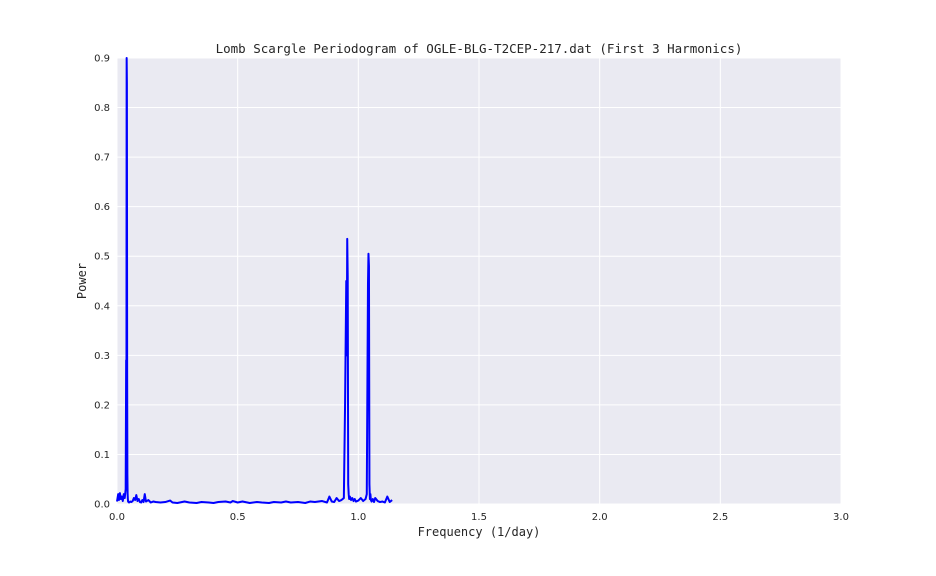 The width and height of the screenshot is (936, 576). Describe the element at coordinates (238, 517) in the screenshot. I see `x-tick-label: 0.5` at that location.